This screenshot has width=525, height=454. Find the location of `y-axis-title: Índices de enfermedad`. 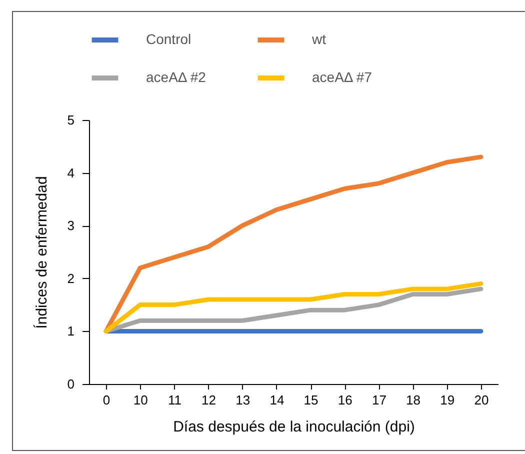

y-axis-title: Índices de enfermedad is located at coordinates (41, 252).